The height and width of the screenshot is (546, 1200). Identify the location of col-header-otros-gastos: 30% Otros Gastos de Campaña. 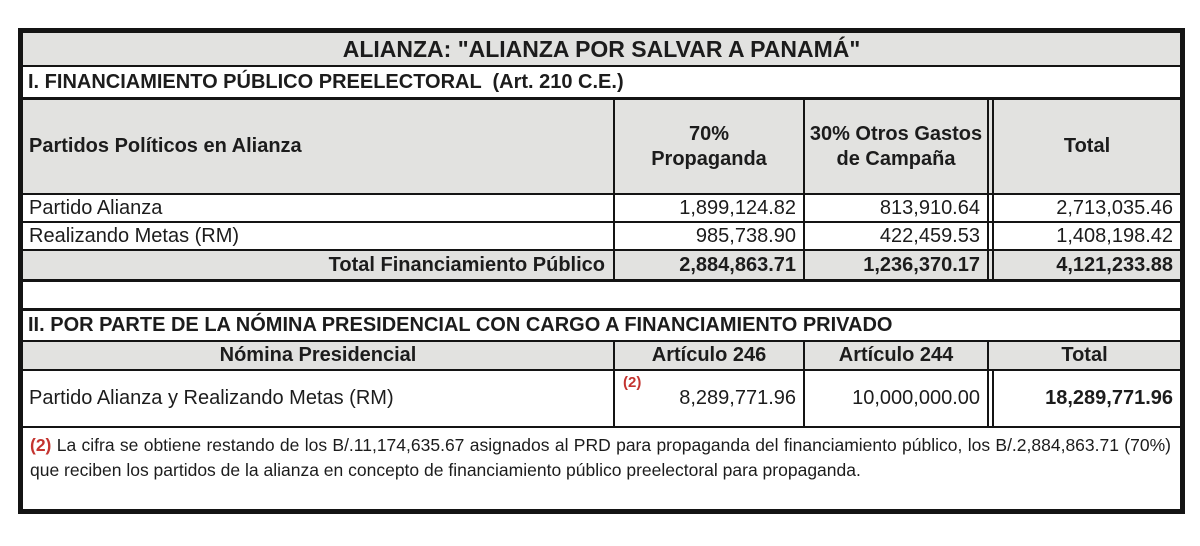
(895, 146).